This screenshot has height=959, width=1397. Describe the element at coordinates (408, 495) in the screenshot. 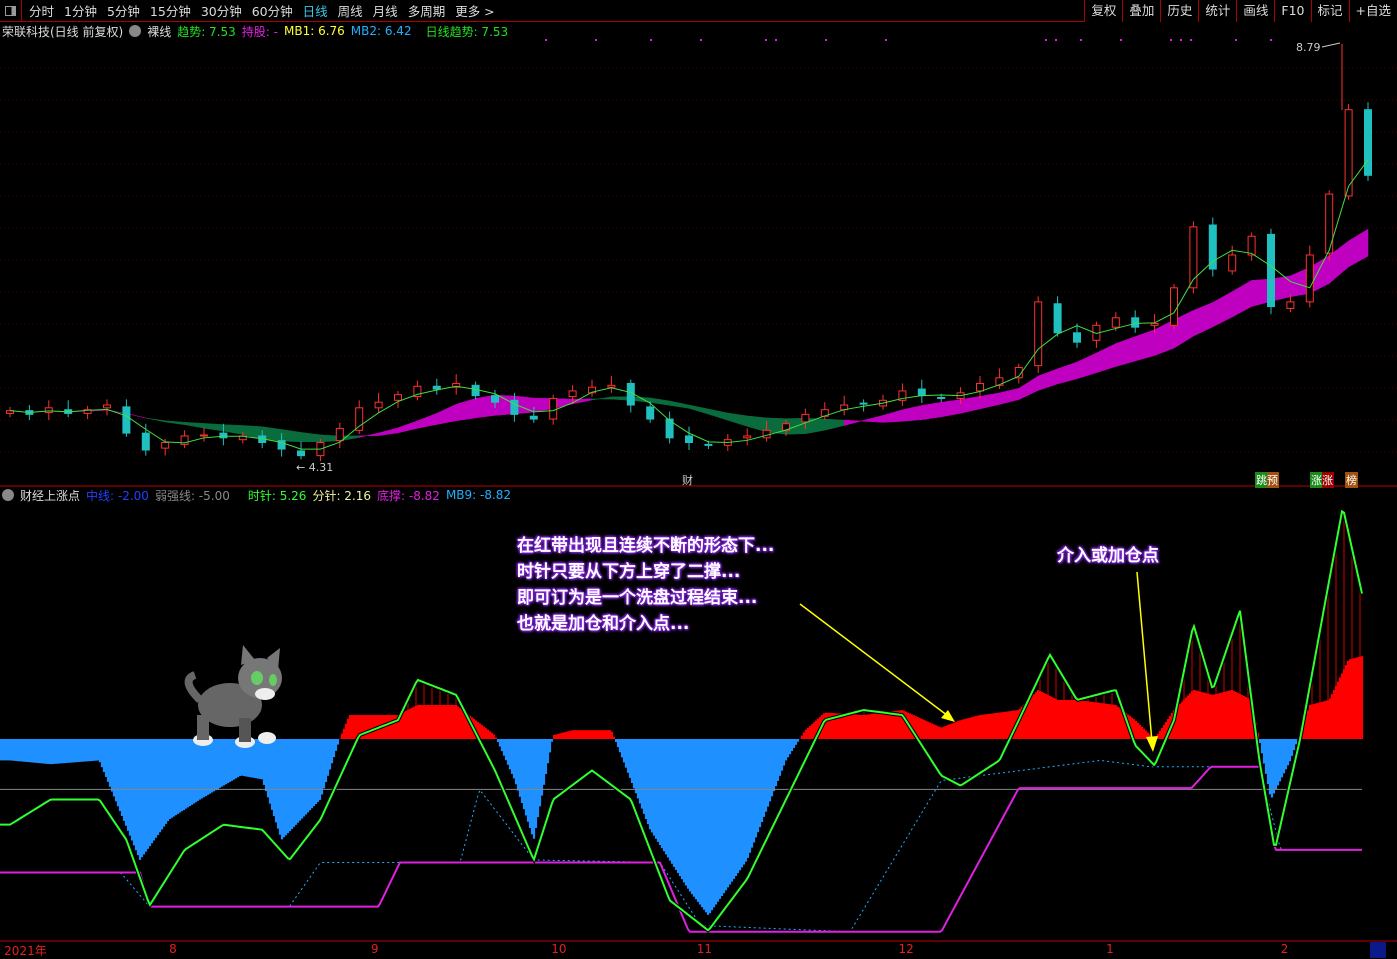

I see `support-value: 底撑: -8.82` at that location.